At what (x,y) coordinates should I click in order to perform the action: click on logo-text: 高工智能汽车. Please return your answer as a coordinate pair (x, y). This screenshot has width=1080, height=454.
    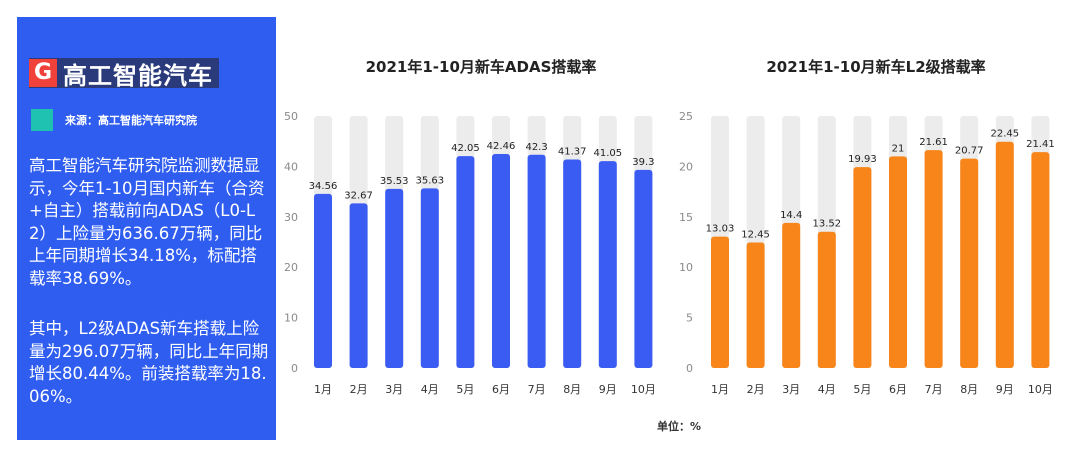
    Looking at the image, I should click on (138, 75).